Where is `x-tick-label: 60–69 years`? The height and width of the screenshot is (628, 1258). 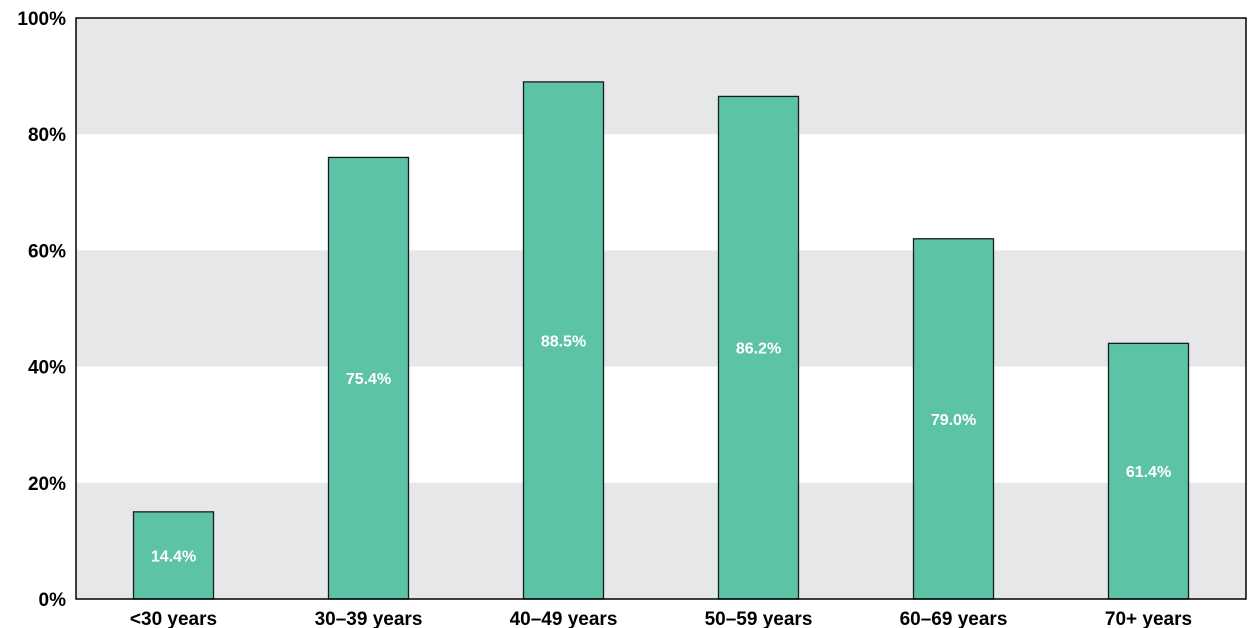 x-tick-label: 60–69 years is located at coordinates (954, 618).